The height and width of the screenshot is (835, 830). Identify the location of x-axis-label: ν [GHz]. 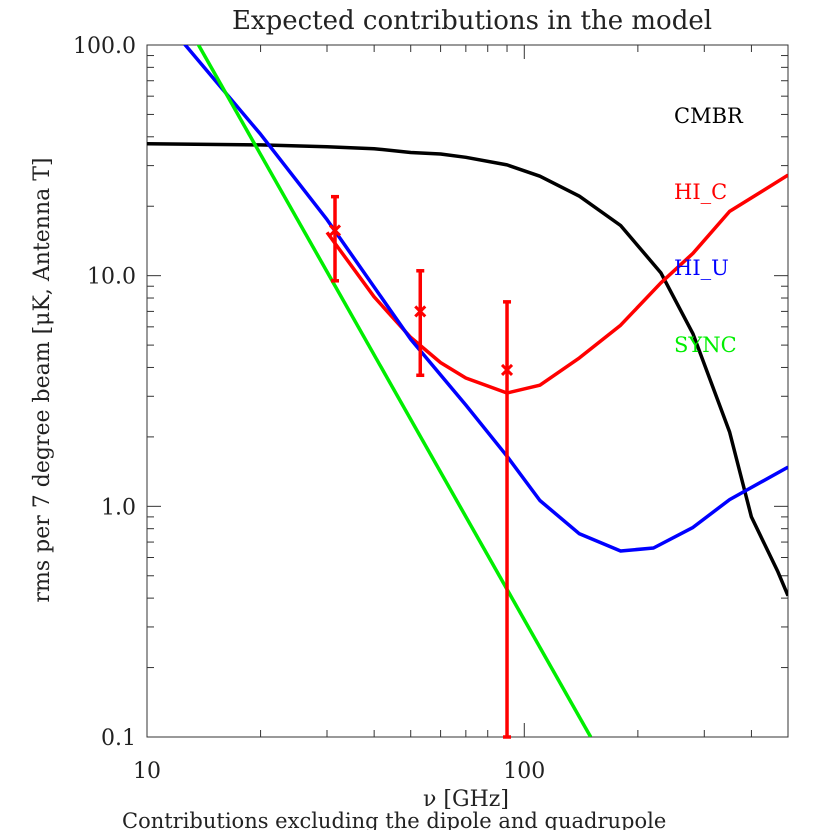
(466, 799).